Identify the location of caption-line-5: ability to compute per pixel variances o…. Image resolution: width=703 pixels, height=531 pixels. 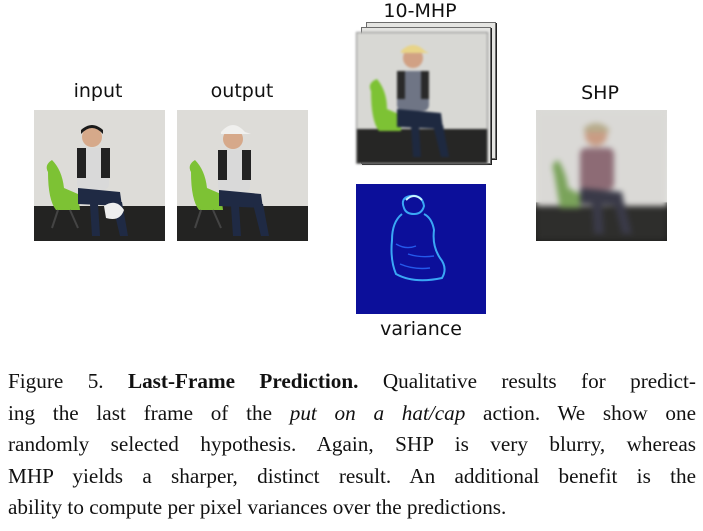
(257, 507).